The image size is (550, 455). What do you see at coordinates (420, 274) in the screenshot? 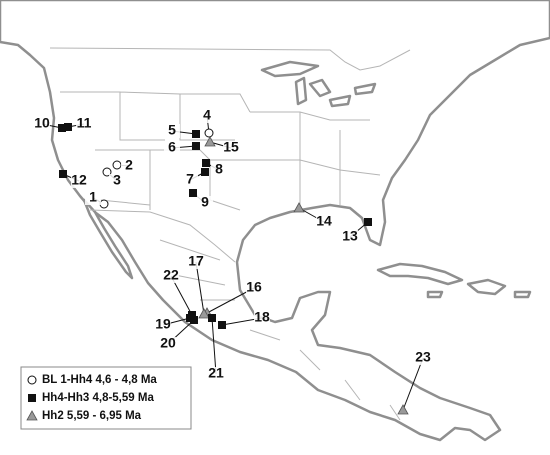
I see `cuba` at bounding box center [420, 274].